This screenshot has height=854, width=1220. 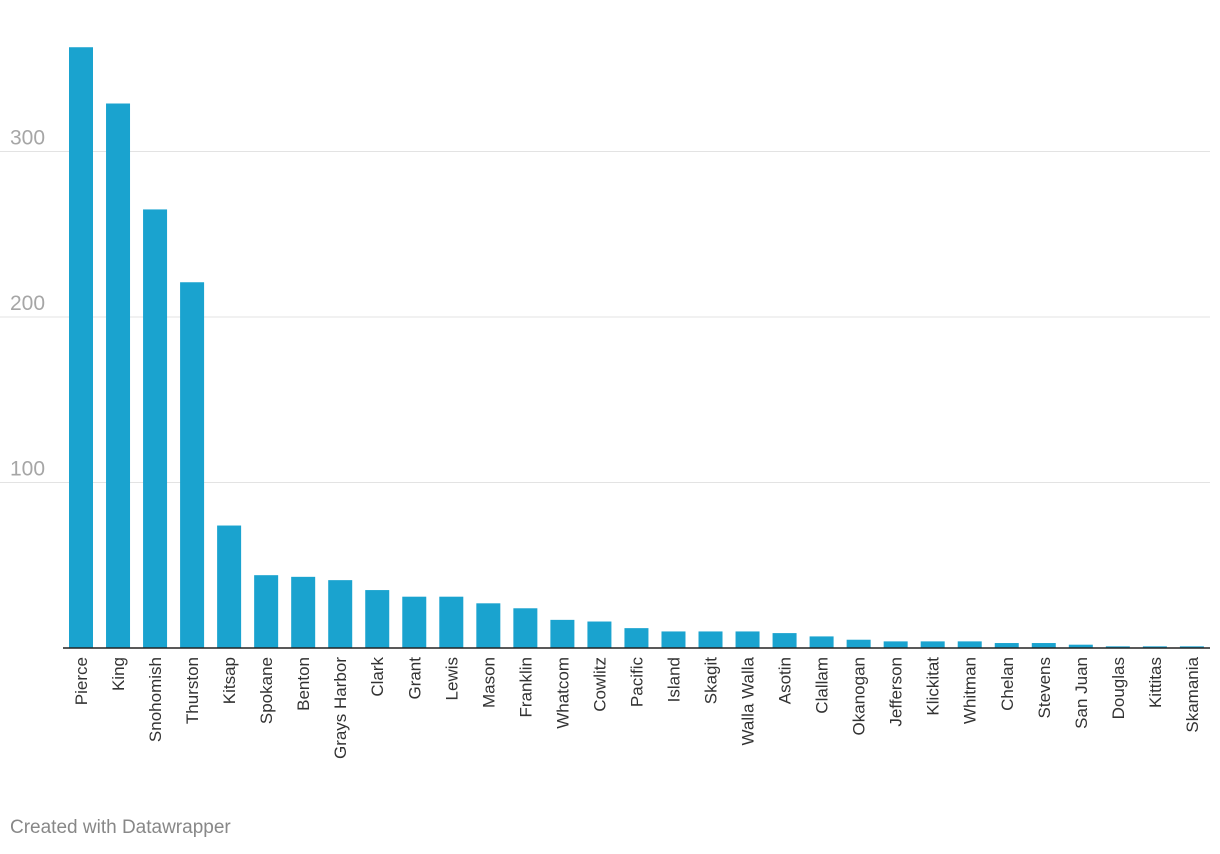 What do you see at coordinates (748, 700) in the screenshot?
I see `x-tick-label: Walla Walla` at bounding box center [748, 700].